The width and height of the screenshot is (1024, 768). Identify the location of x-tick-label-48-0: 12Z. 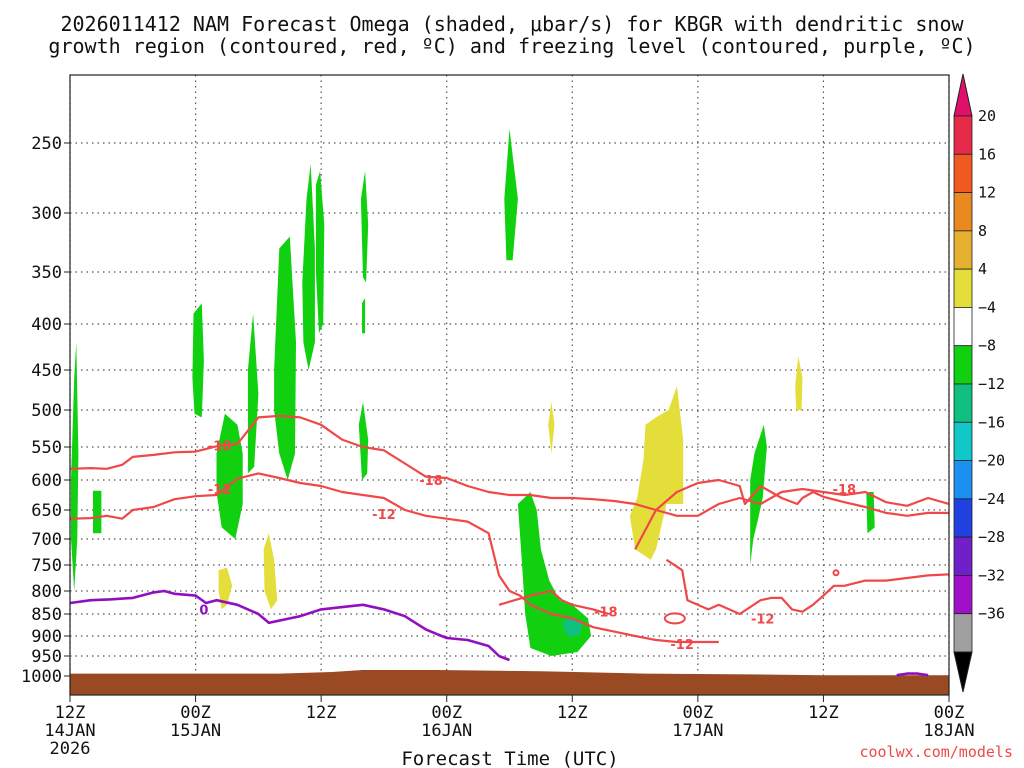
(572, 713).